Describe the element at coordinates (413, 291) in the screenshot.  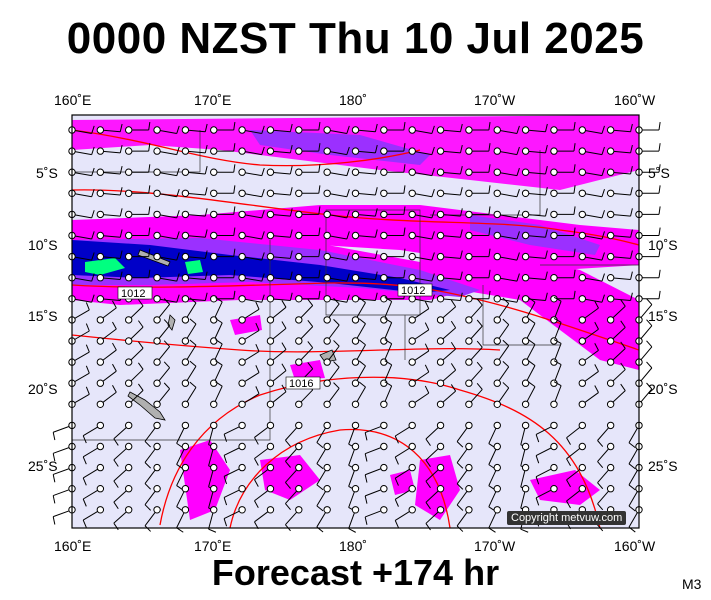
I see `isobar-label-1012-east: 1012` at that location.